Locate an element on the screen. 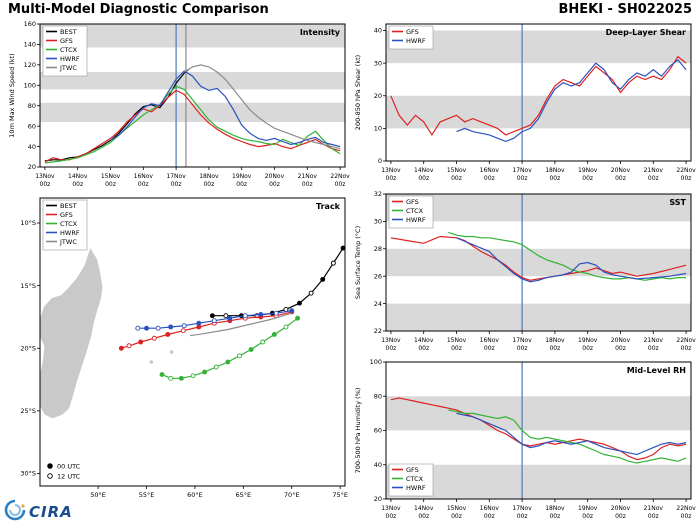 The image size is (700, 528). svg-text: Mid-Level RH is located at coordinates (656, 370).